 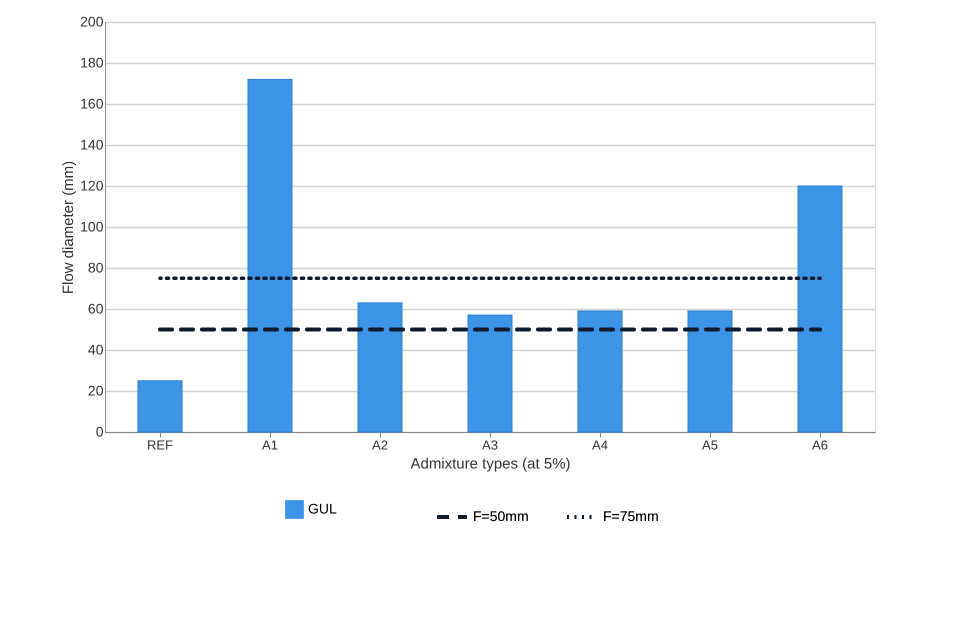 What do you see at coordinates (92, 186) in the screenshot?
I see `y-tick-label: 120` at bounding box center [92, 186].